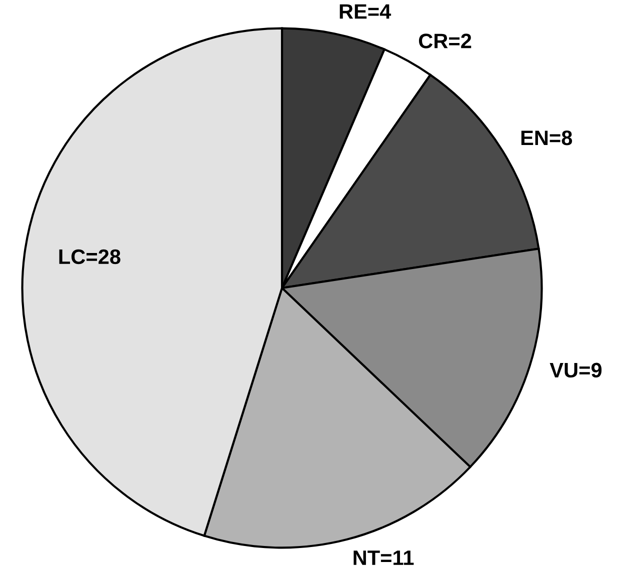 The width and height of the screenshot is (630, 574). What do you see at coordinates (445, 41) in the screenshot?
I see `slice-label: CR=2` at bounding box center [445, 41].